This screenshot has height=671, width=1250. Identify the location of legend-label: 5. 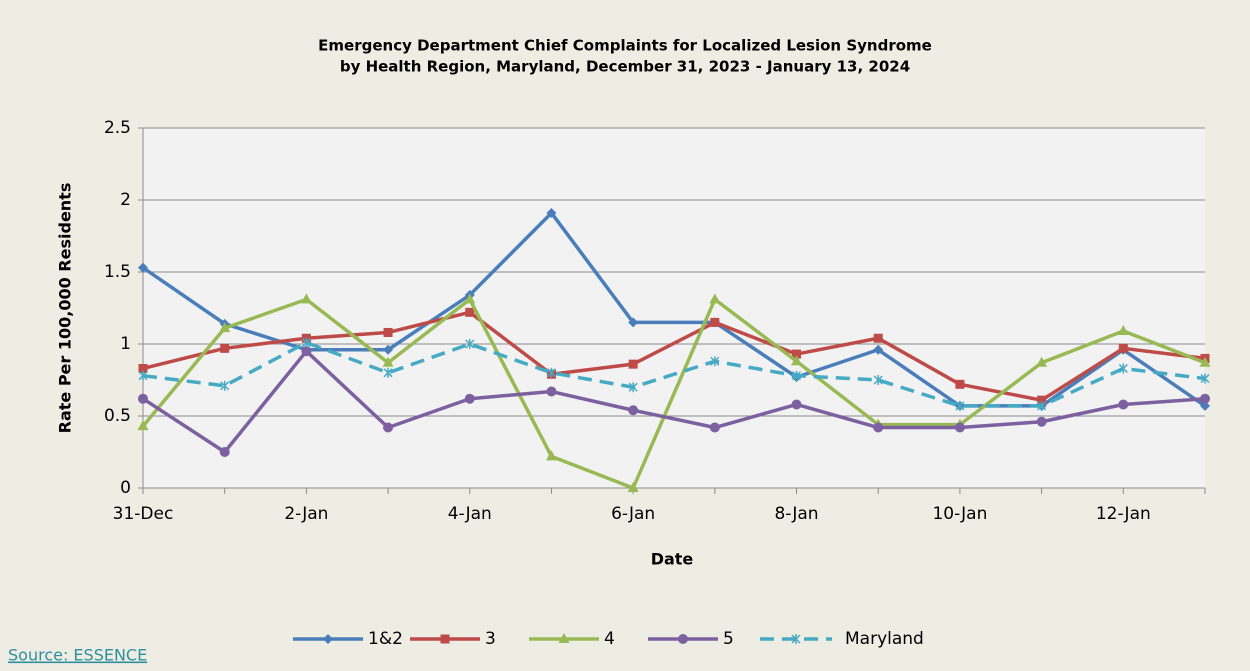
(728, 639).